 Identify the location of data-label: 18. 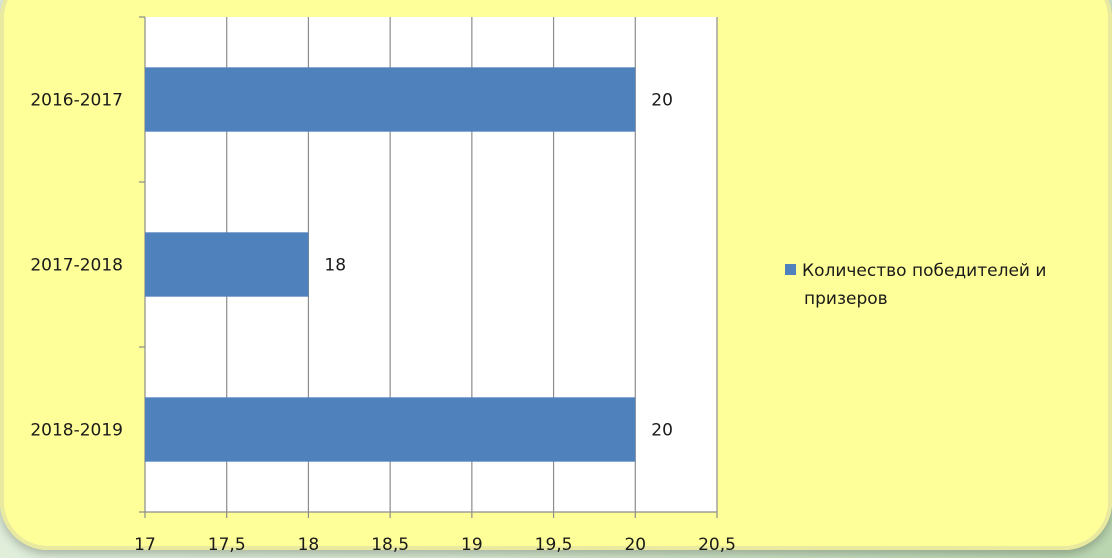
(335, 266).